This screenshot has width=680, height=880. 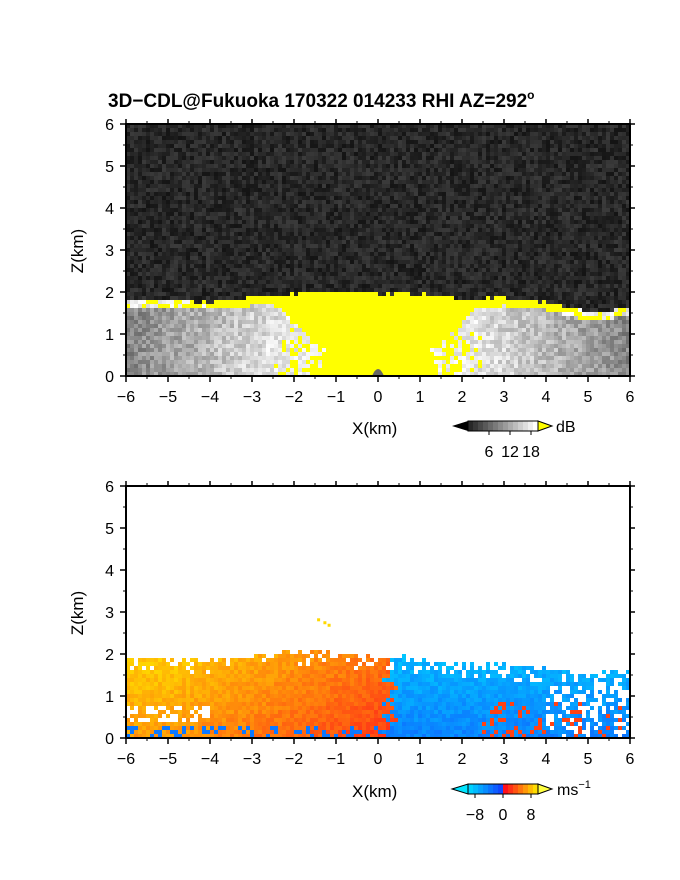 I want to click on snr-x-tick-label: −5, so click(x=168, y=397).